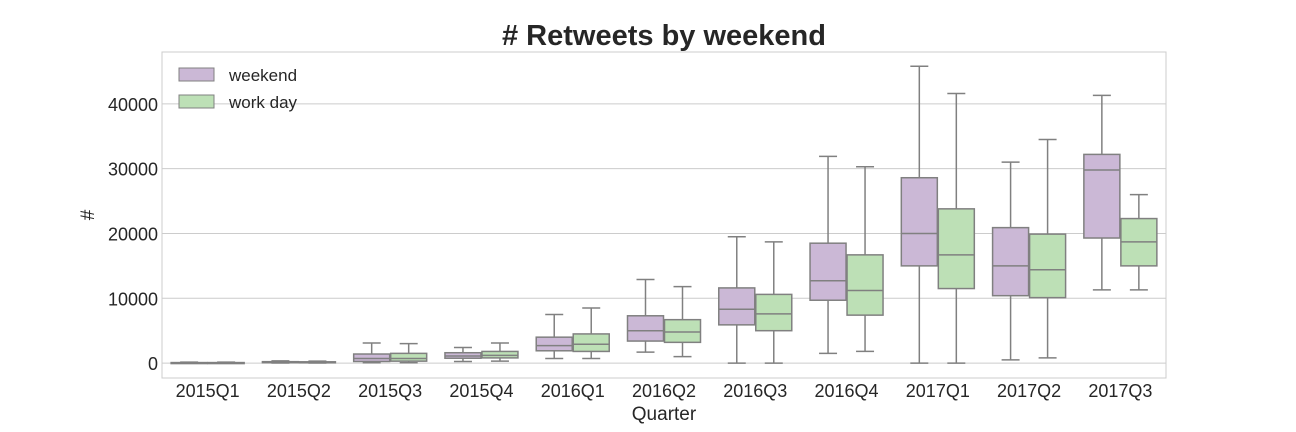 The width and height of the screenshot is (1296, 432). I want to click on box-weekend-2016Q4, so click(828, 255).